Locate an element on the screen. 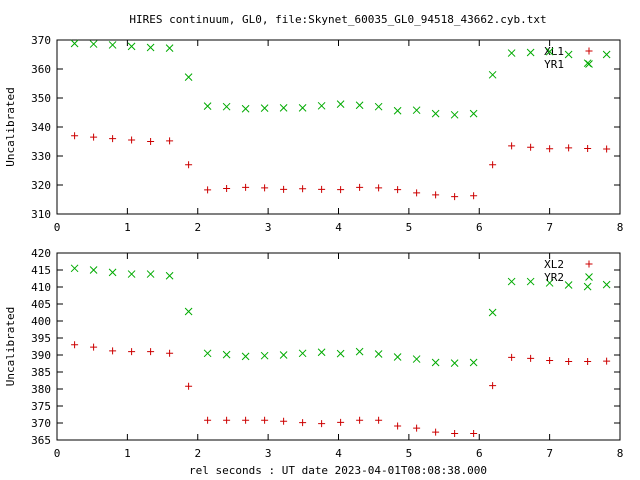 Image resolution: width=640 pixels, height=480 pixels. y-tick-label: 375 is located at coordinates (41, 406).